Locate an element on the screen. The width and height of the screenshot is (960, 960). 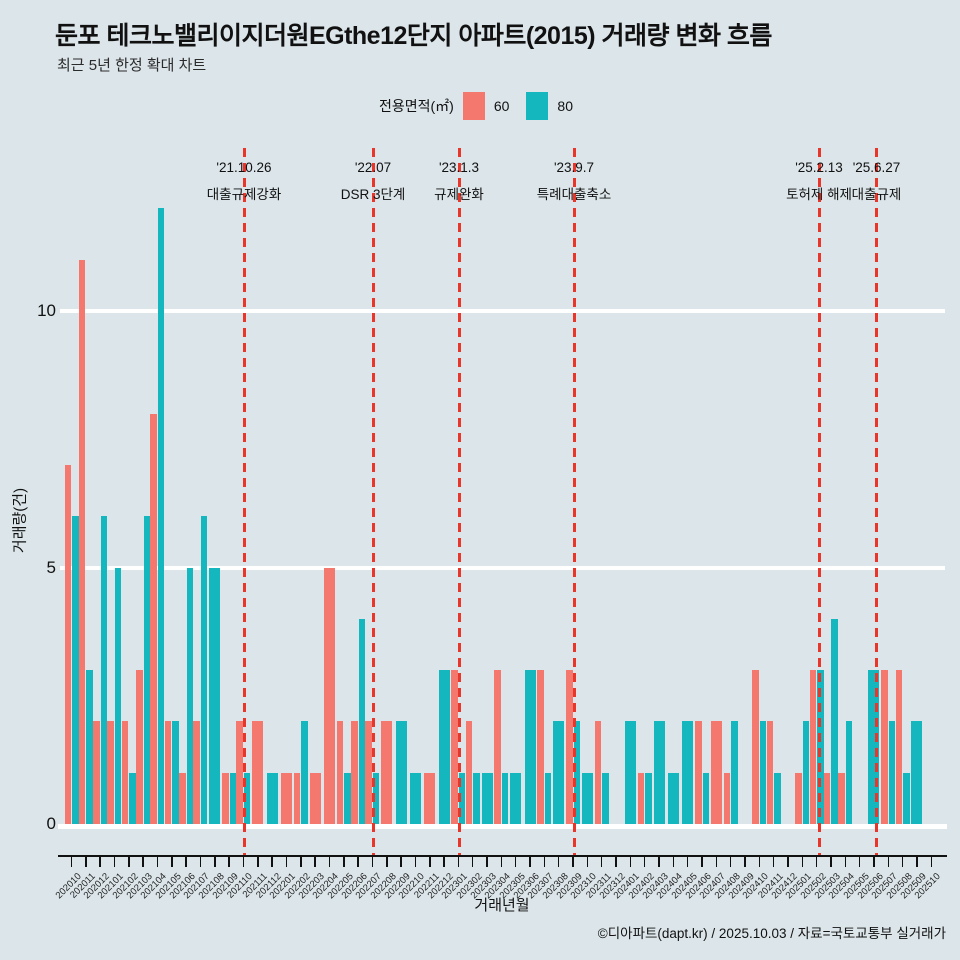
legend: 전용면적(㎡) 60 80 is located at coordinates (480, 106).